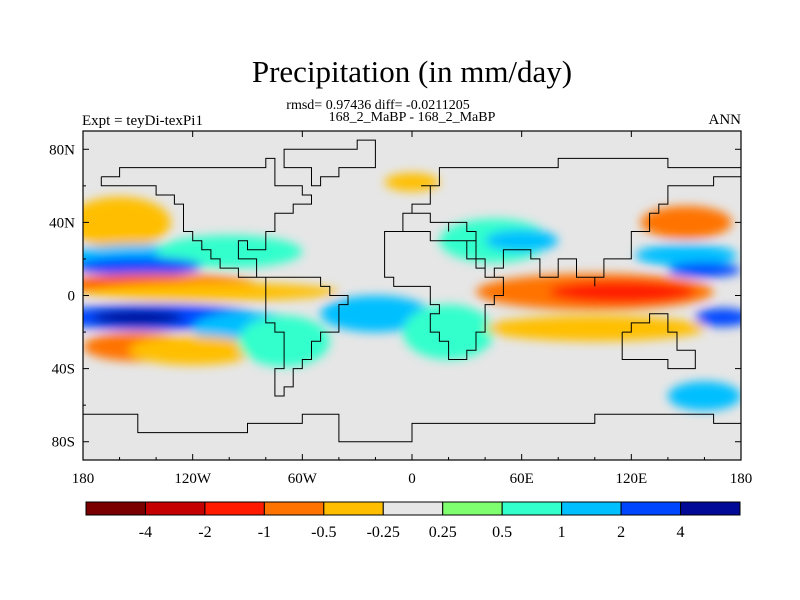 The height and width of the screenshot is (600, 800). I want to click on x-tick-label: 0, so click(412, 479).